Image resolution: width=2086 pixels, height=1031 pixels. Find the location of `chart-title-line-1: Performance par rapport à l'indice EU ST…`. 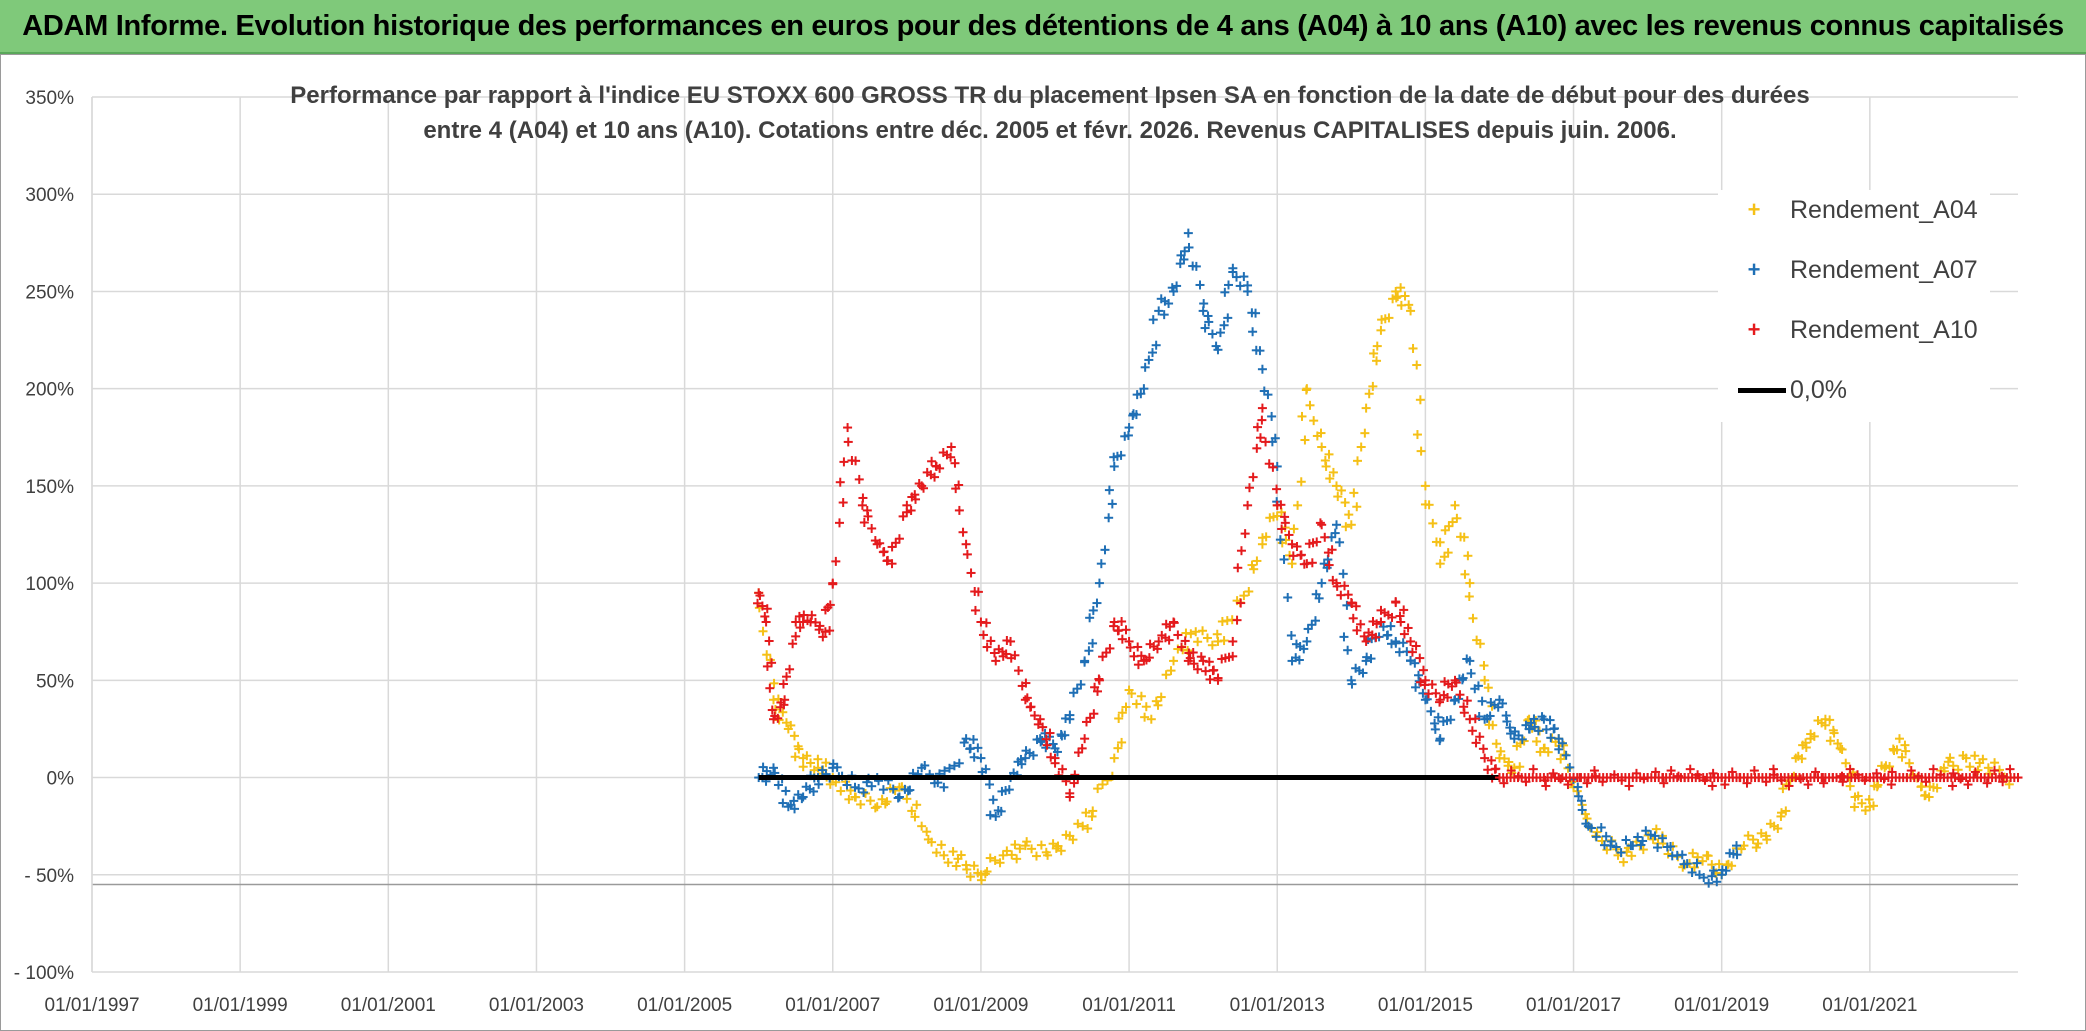

chart-title-line-1: Performance par rapport à l'indice EU ST… is located at coordinates (1050, 95).